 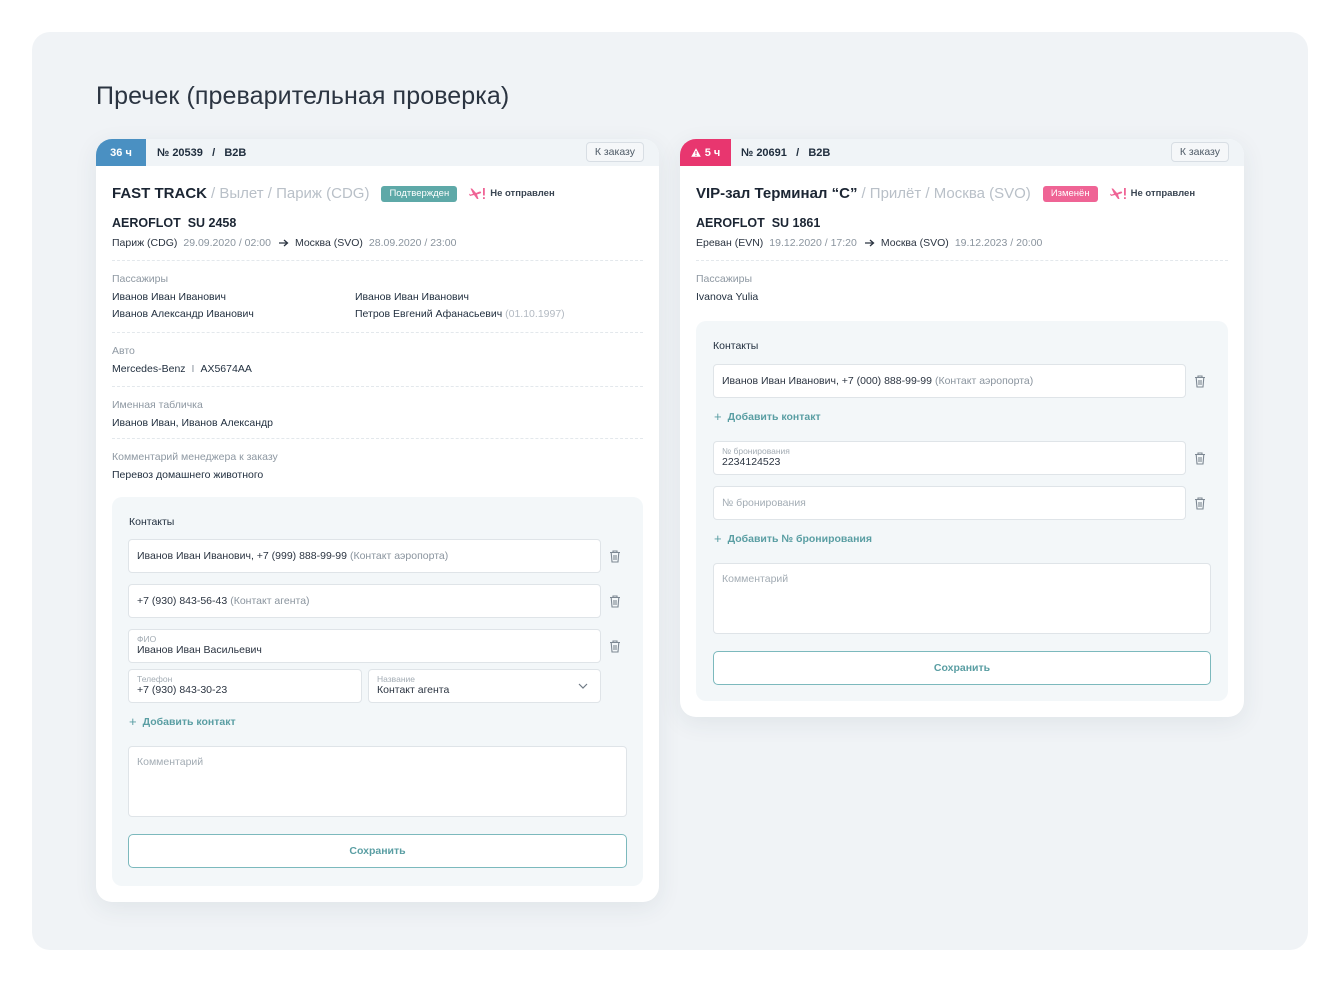 I want to click on route-from: Ереван (EVN), so click(x=730, y=243).